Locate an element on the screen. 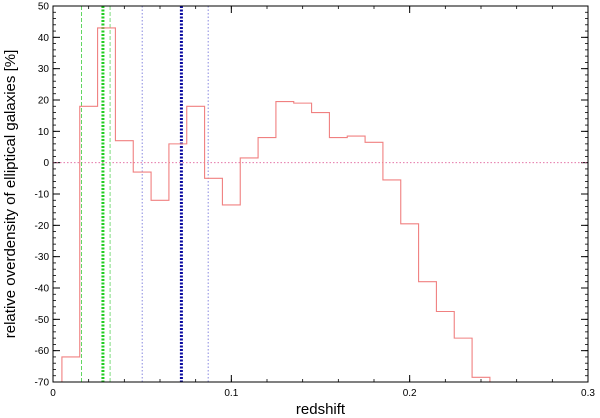  x-axis-label: redshift is located at coordinates (321, 409).